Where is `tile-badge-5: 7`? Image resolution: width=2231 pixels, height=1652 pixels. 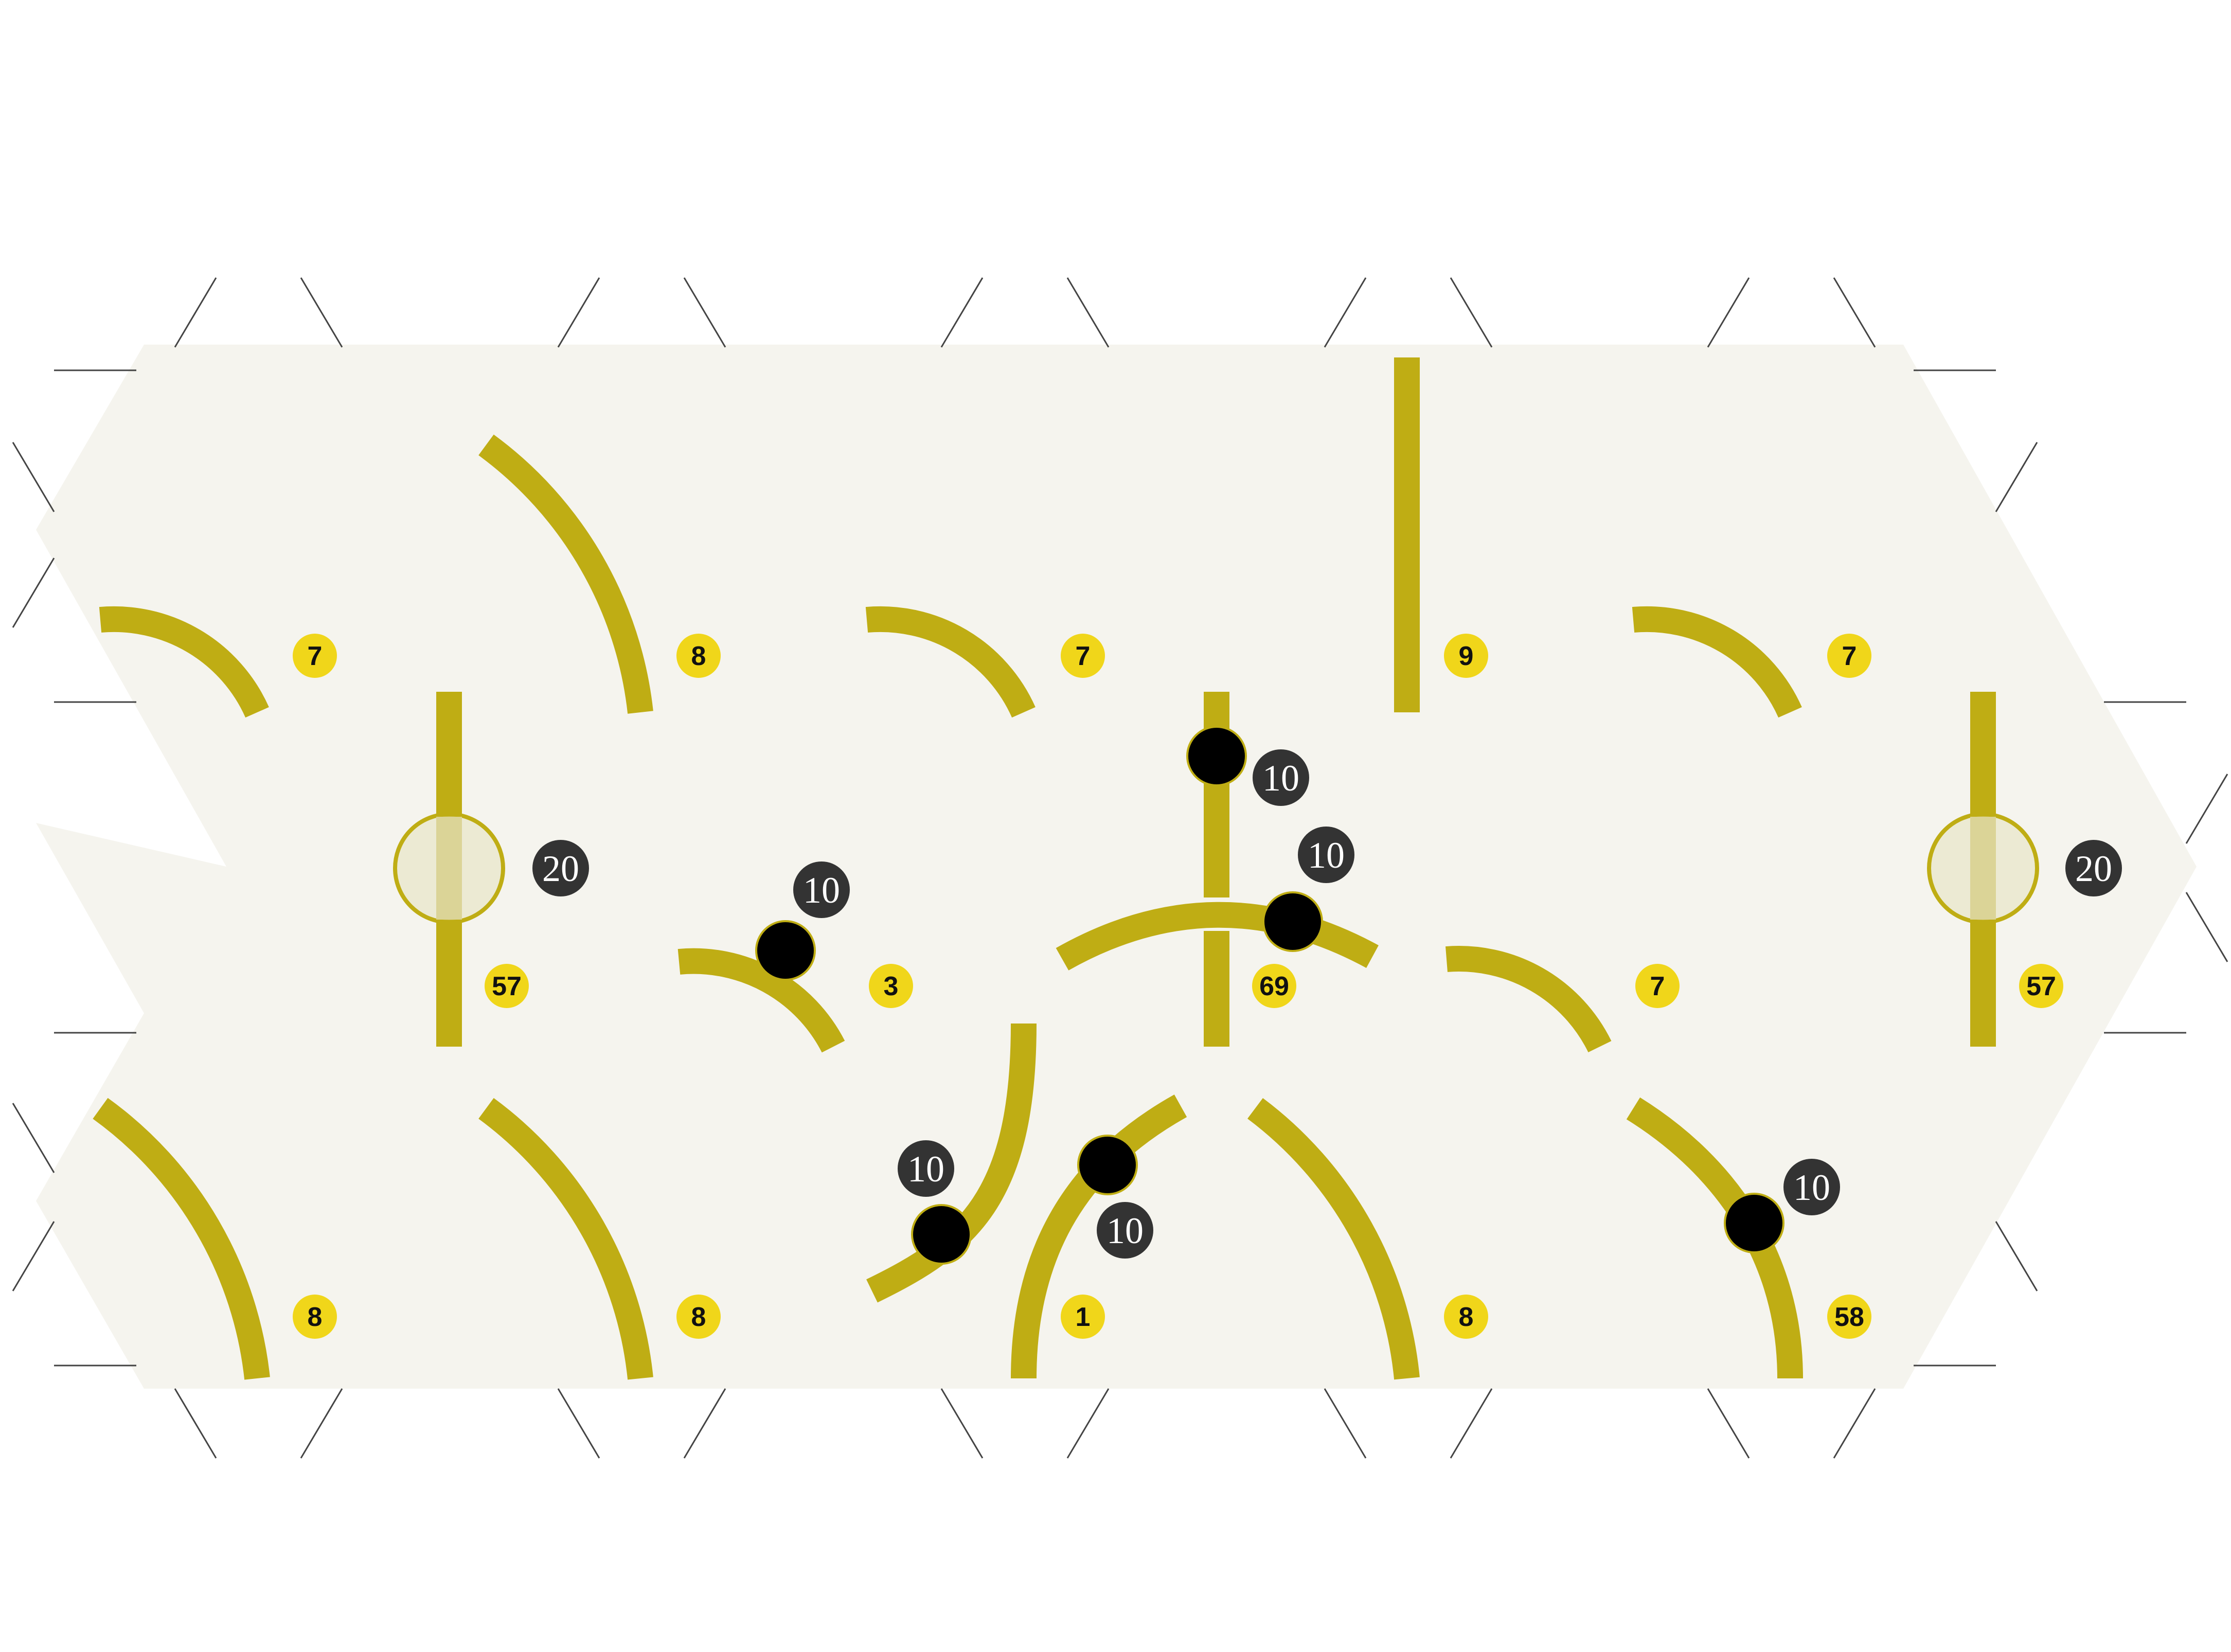 tile-badge-5: 7 is located at coordinates (1849, 656).